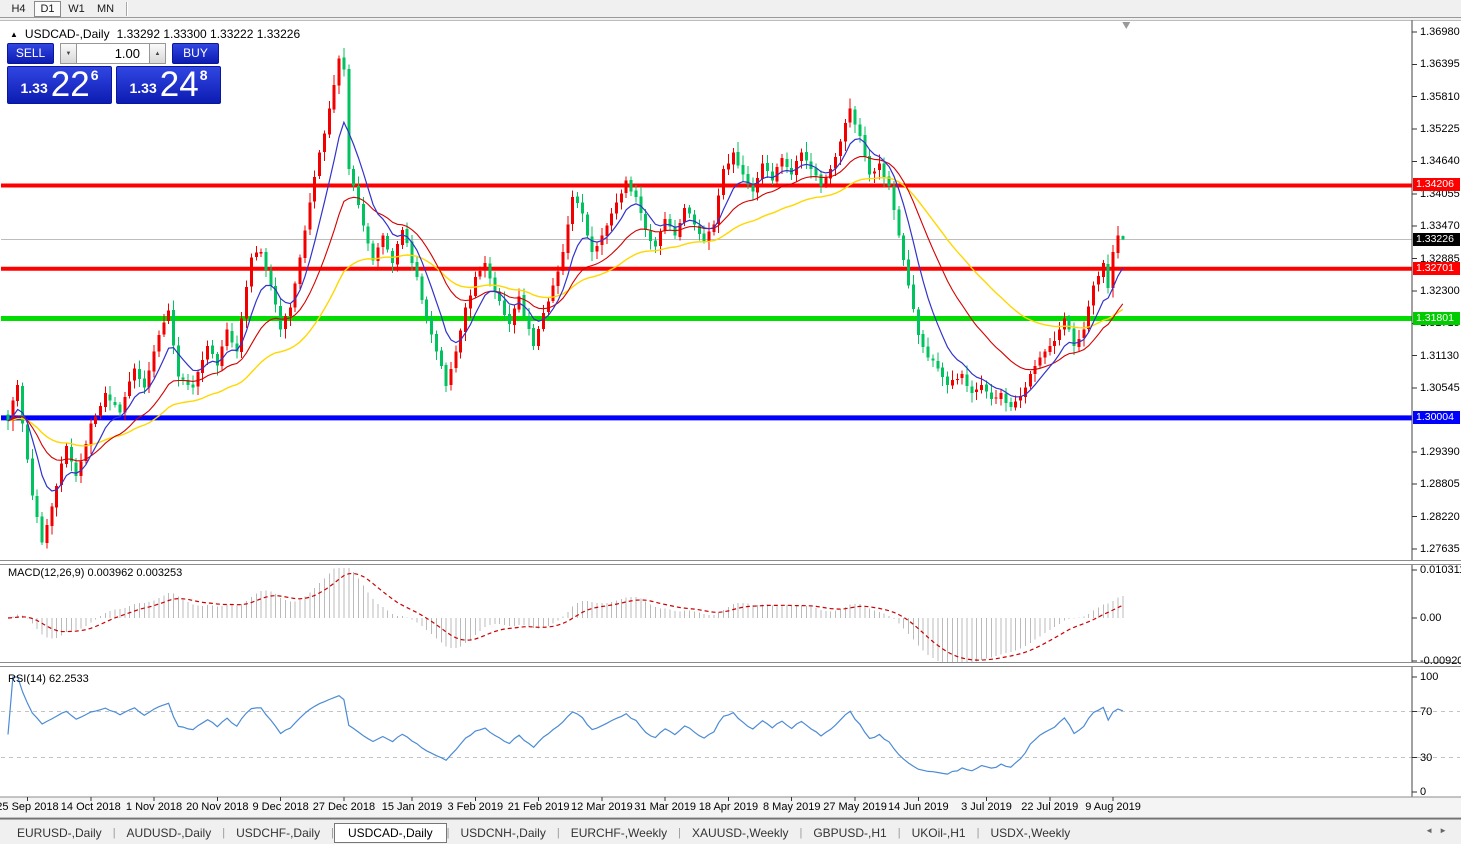 This screenshot has height=844, width=1461. I want to click on timeframe-buttons: H4 D1 W1 MN, so click(63, 8).